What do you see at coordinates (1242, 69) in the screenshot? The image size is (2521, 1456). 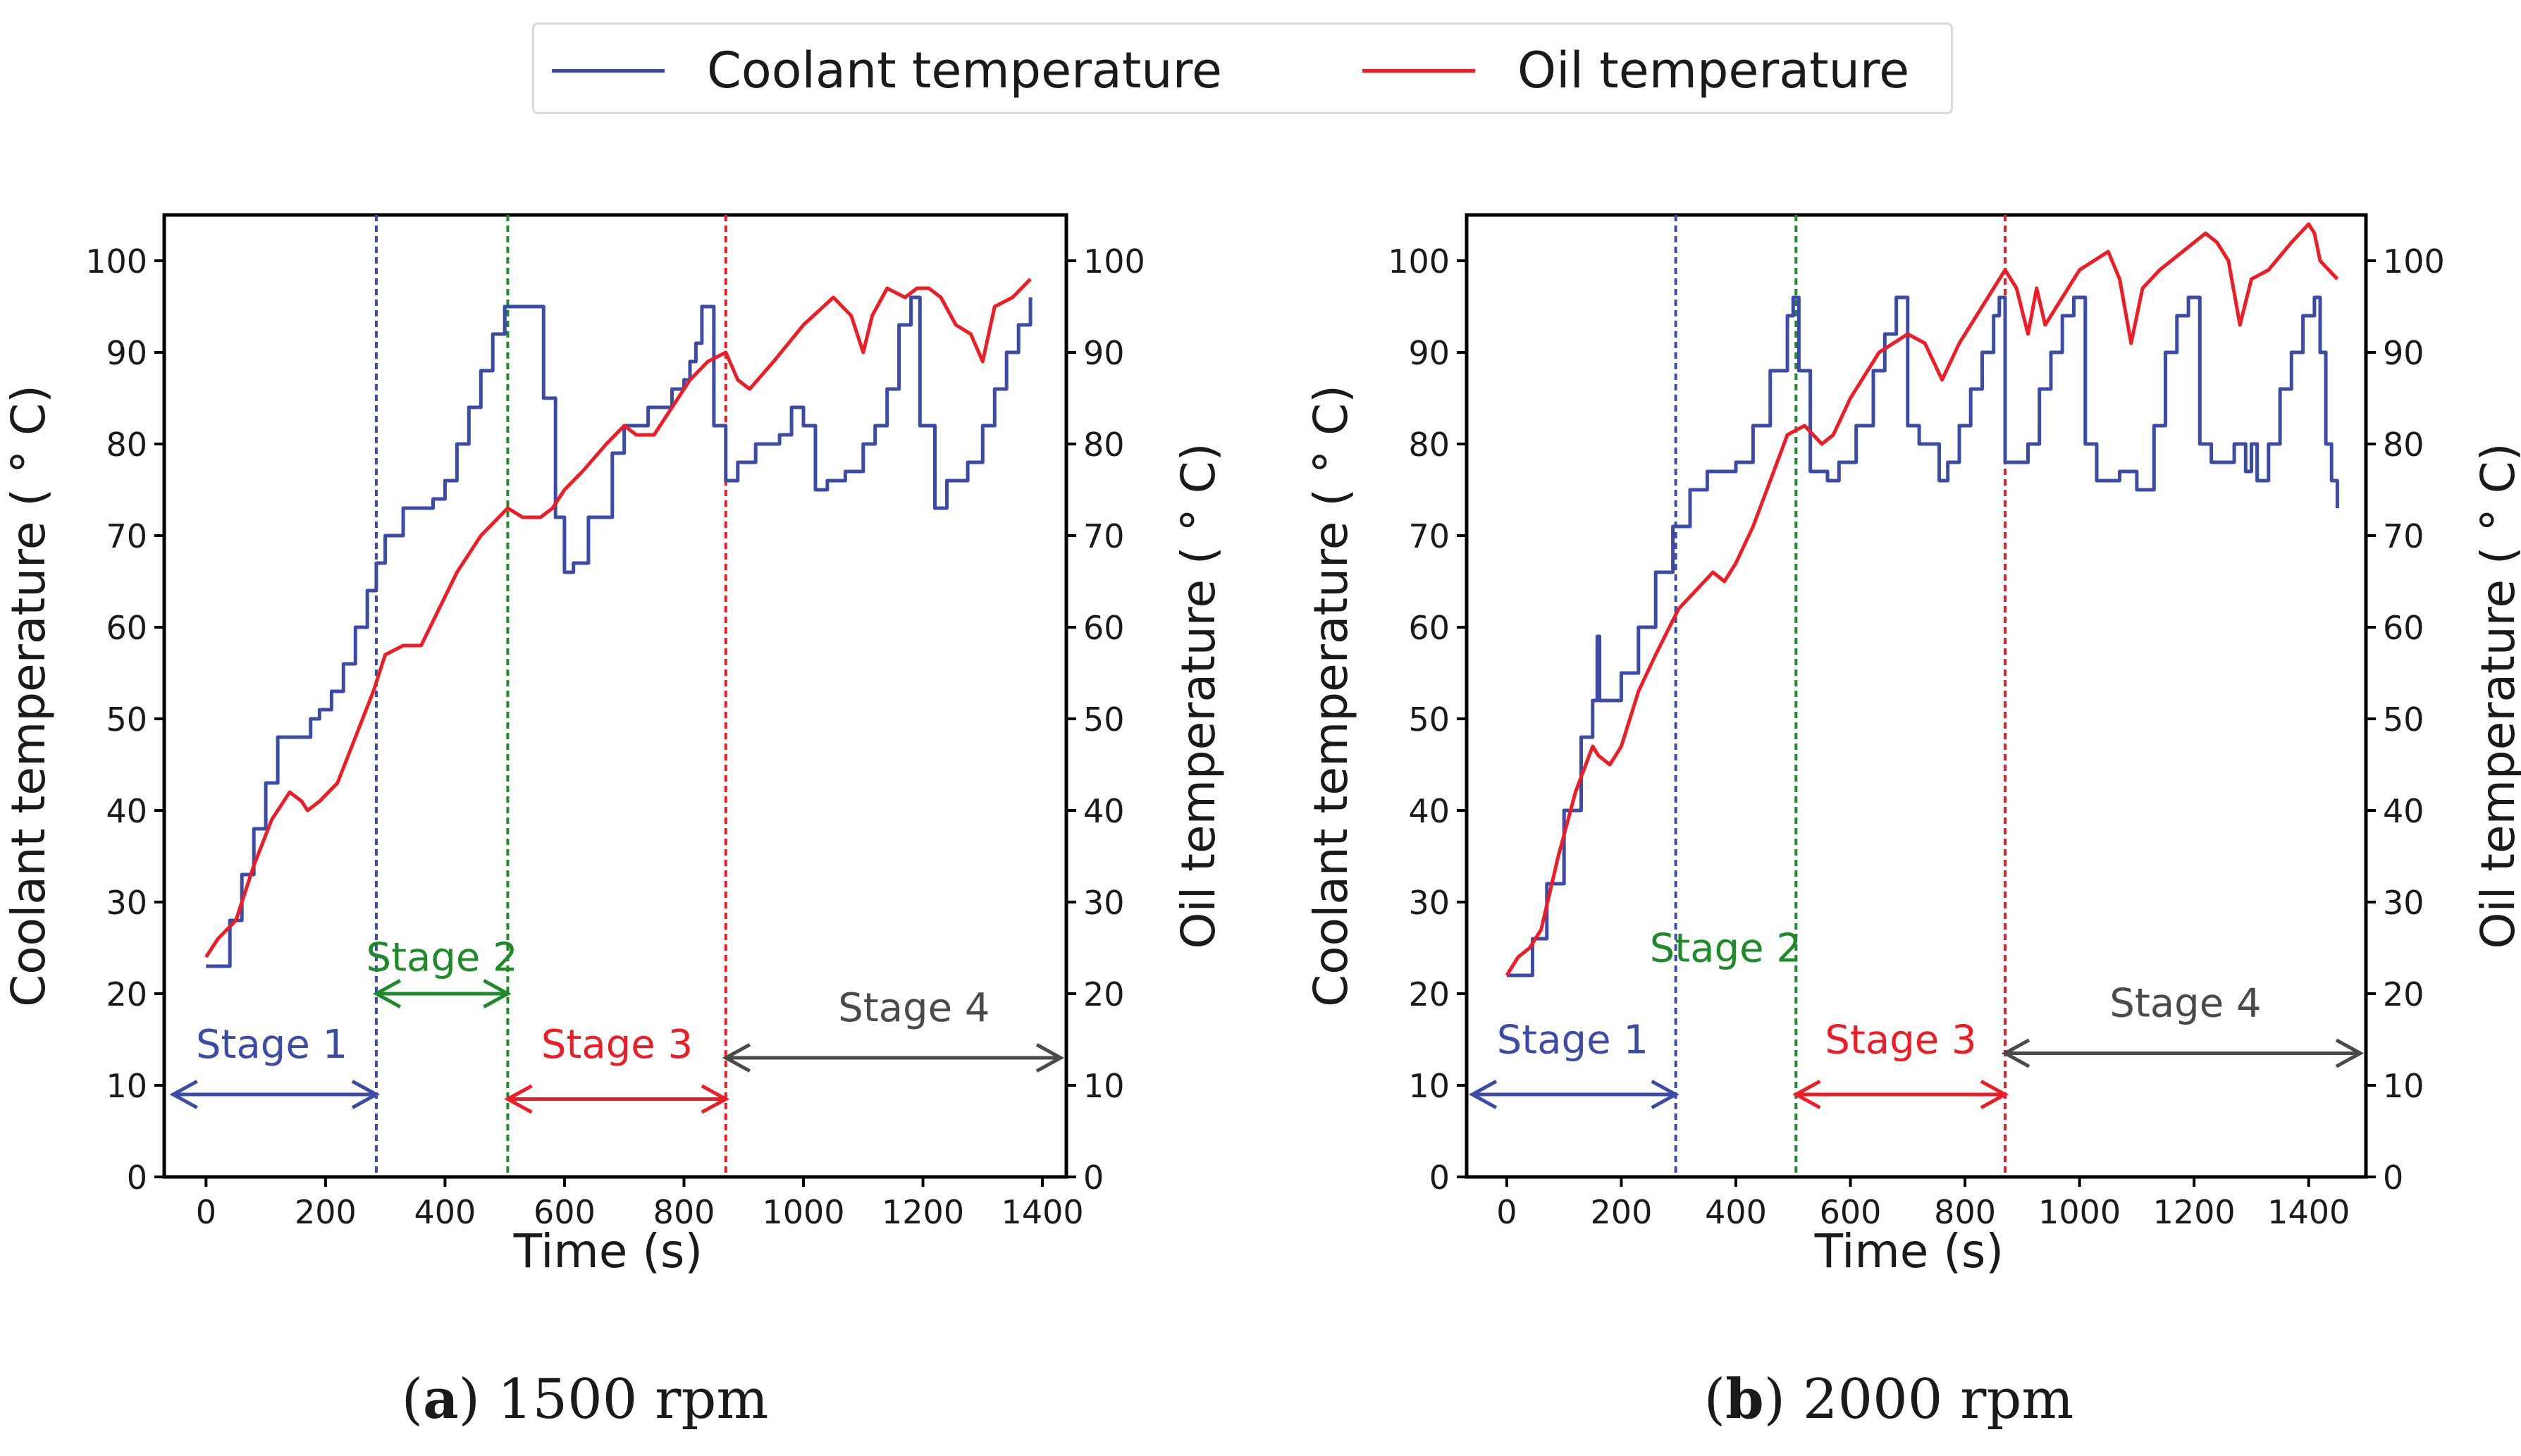 I see `legend: Coolant temperature Oil temperature` at bounding box center [1242, 69].